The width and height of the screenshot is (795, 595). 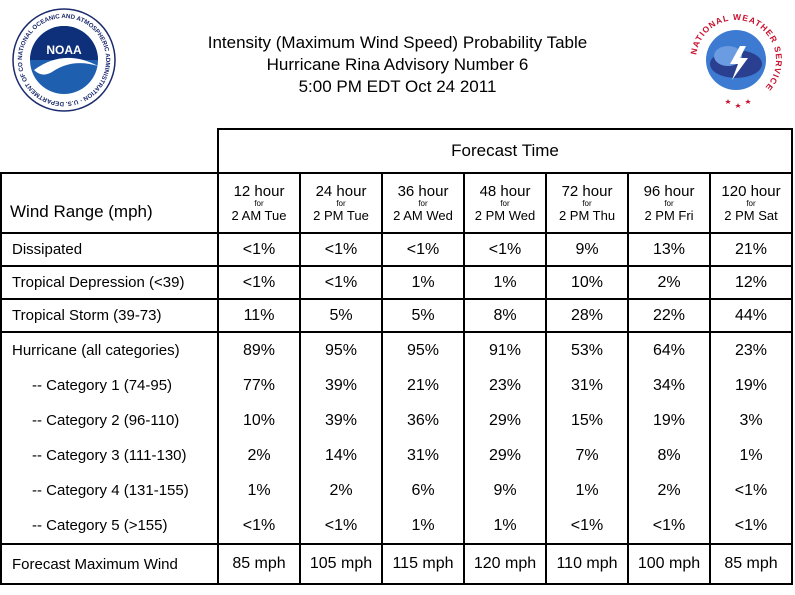 I want to click on col-36h: 36 hour for 2 AM Wed, so click(x=423, y=203).